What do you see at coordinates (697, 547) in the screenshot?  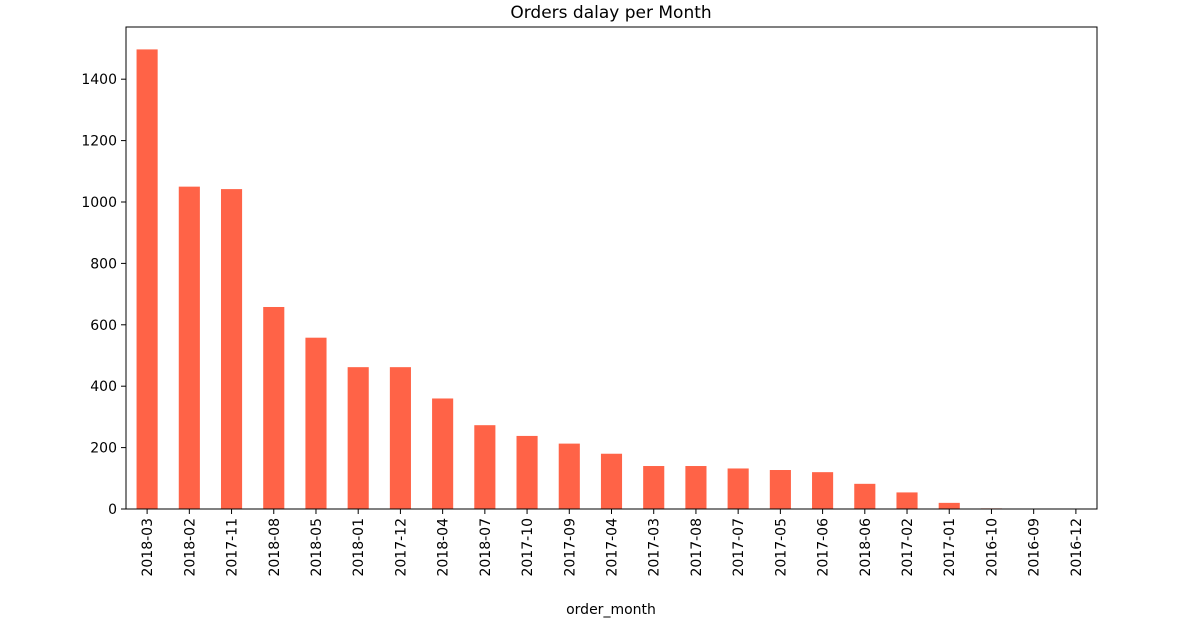 I see `x-tick-label: 2017-08` at bounding box center [697, 547].